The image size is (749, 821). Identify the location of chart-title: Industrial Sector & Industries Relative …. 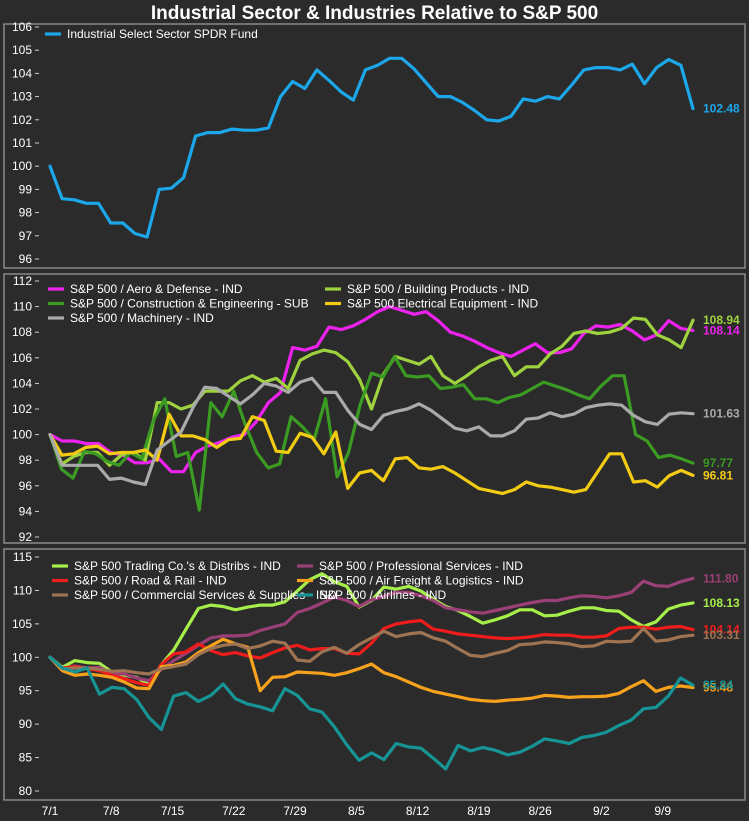
(374, 13).